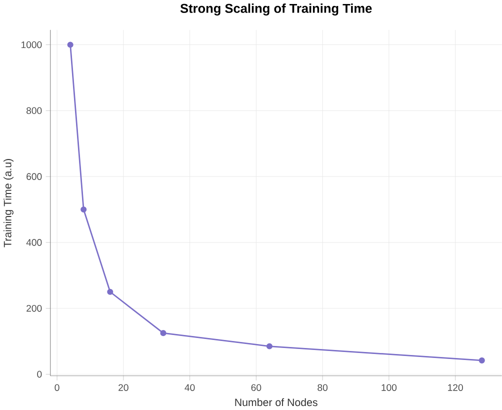 The height and width of the screenshot is (410, 502). Describe the element at coordinates (34, 110) in the screenshot. I see `y-tick-label: 800` at that location.